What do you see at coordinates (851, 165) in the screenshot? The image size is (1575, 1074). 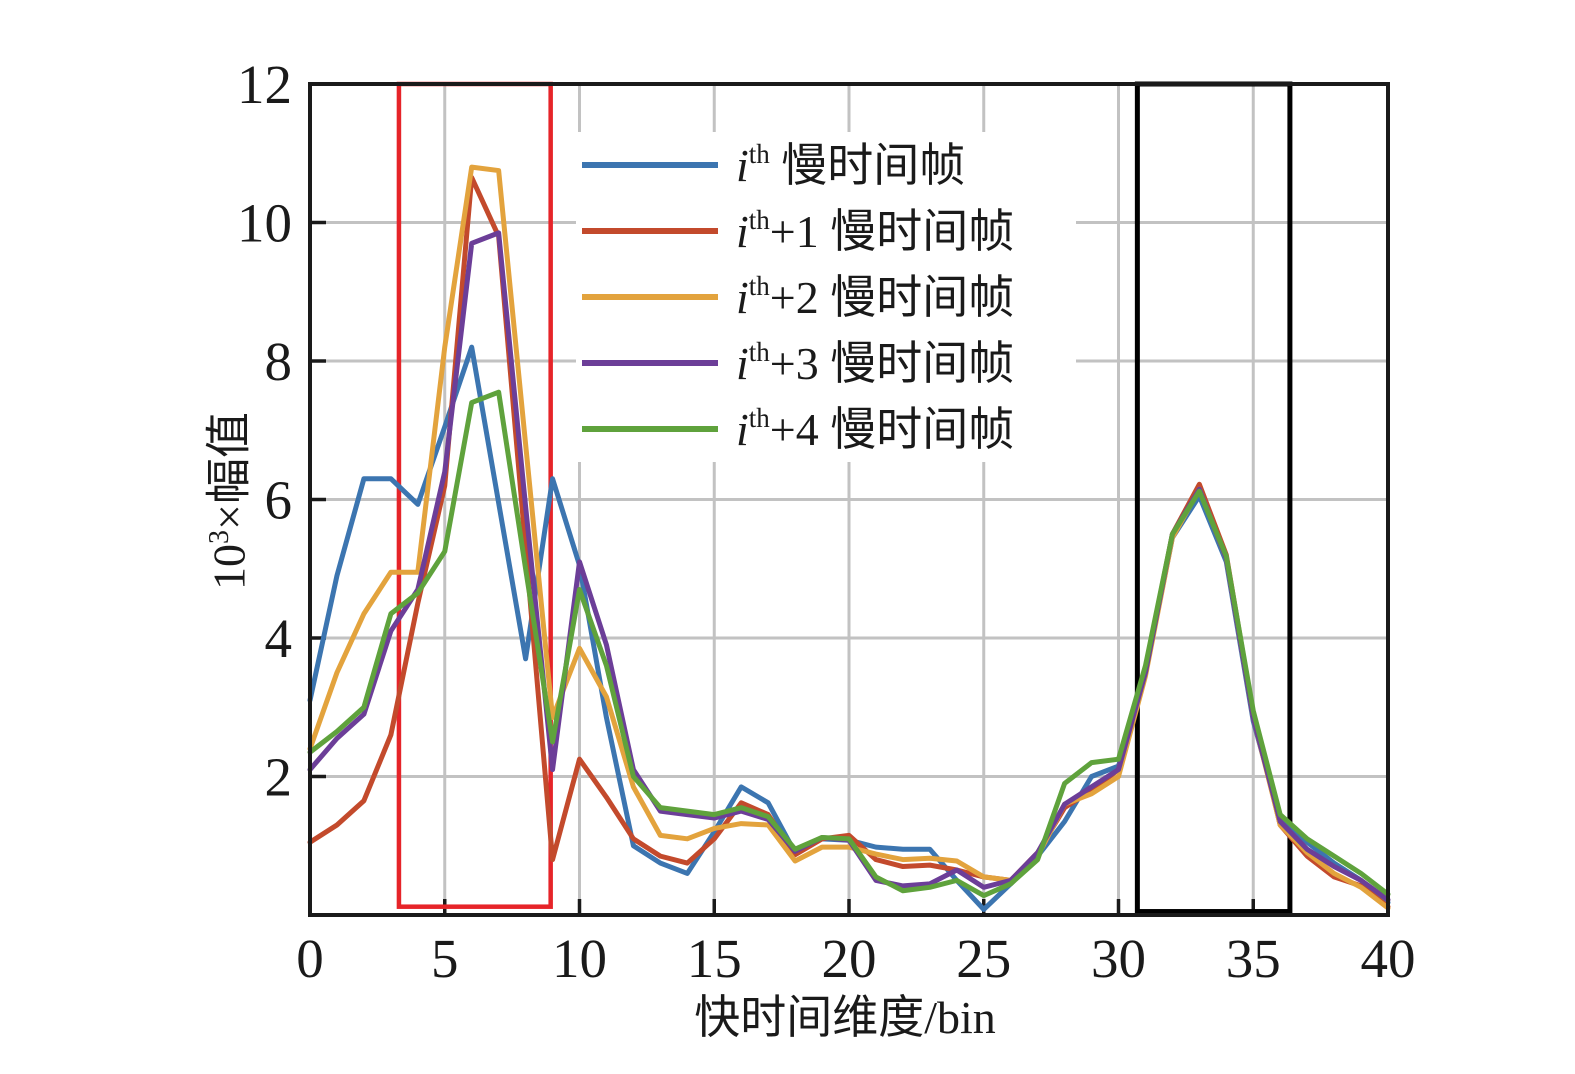 I see `legend-label-ith: ith 慢时间帧` at bounding box center [851, 165].